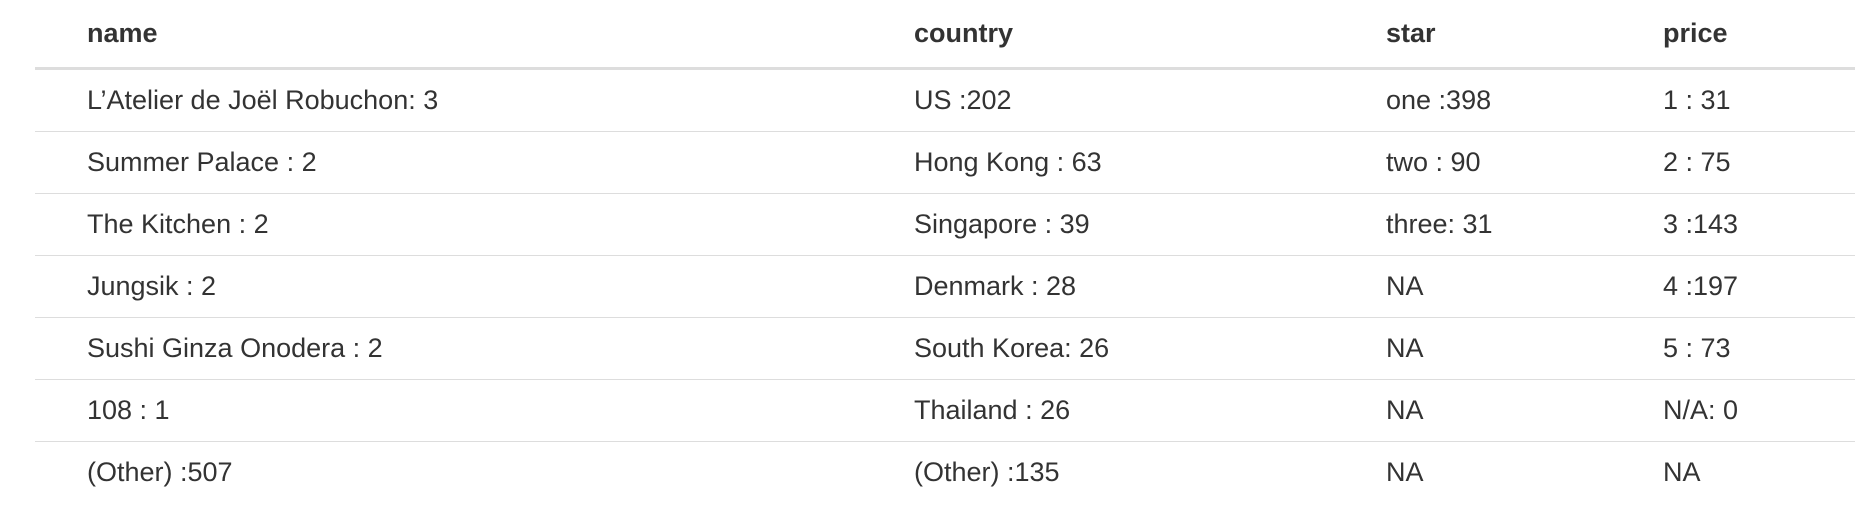 The width and height of the screenshot is (1870, 518). I want to click on cell-price: 1 : 31, so click(1697, 100).